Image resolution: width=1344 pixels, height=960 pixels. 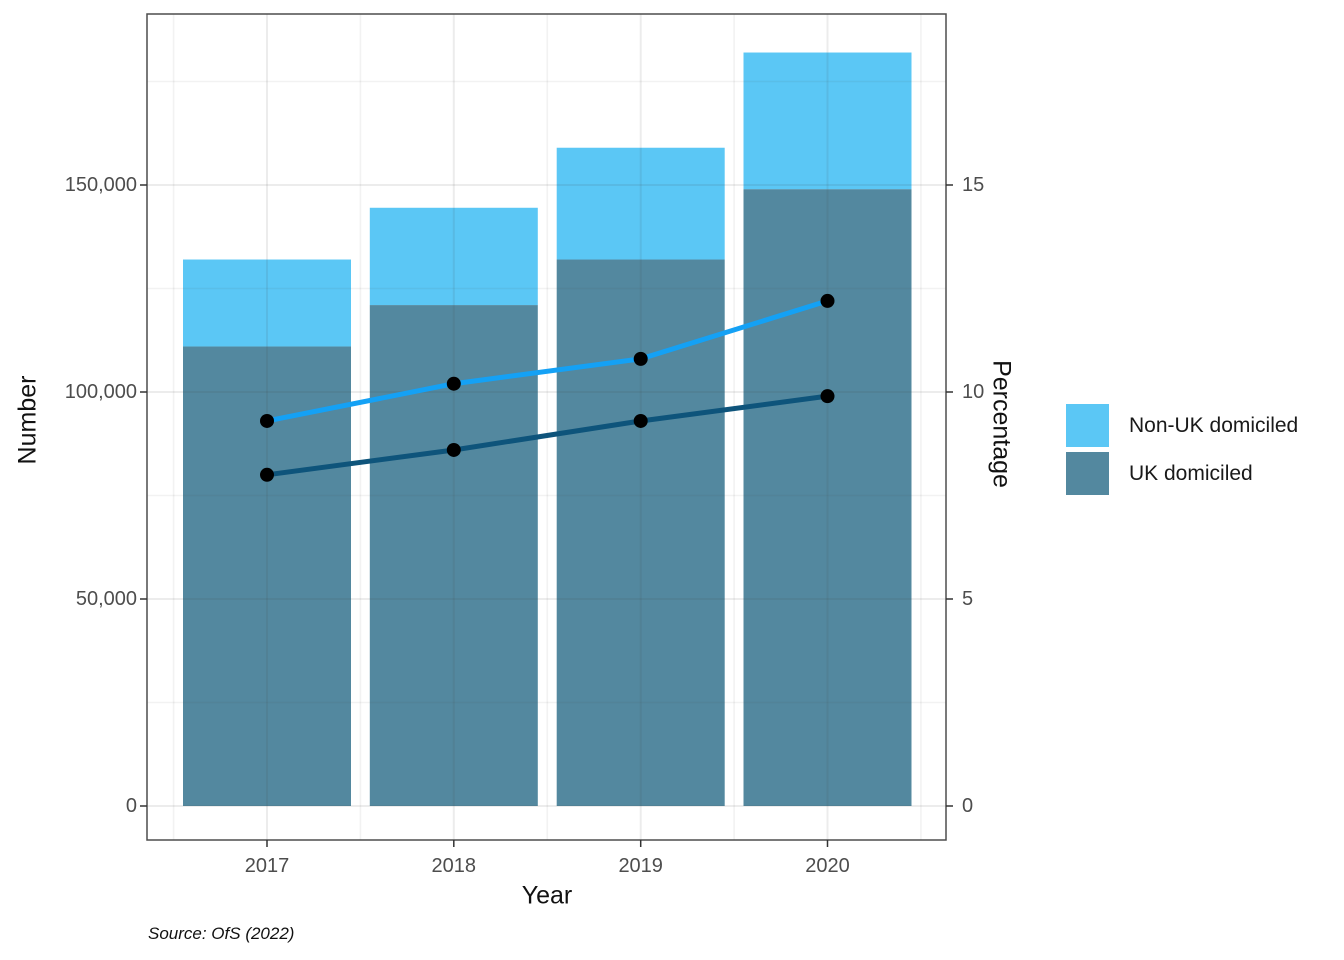 What do you see at coordinates (27, 420) in the screenshot?
I see `y-axis-title-left: Number` at bounding box center [27, 420].